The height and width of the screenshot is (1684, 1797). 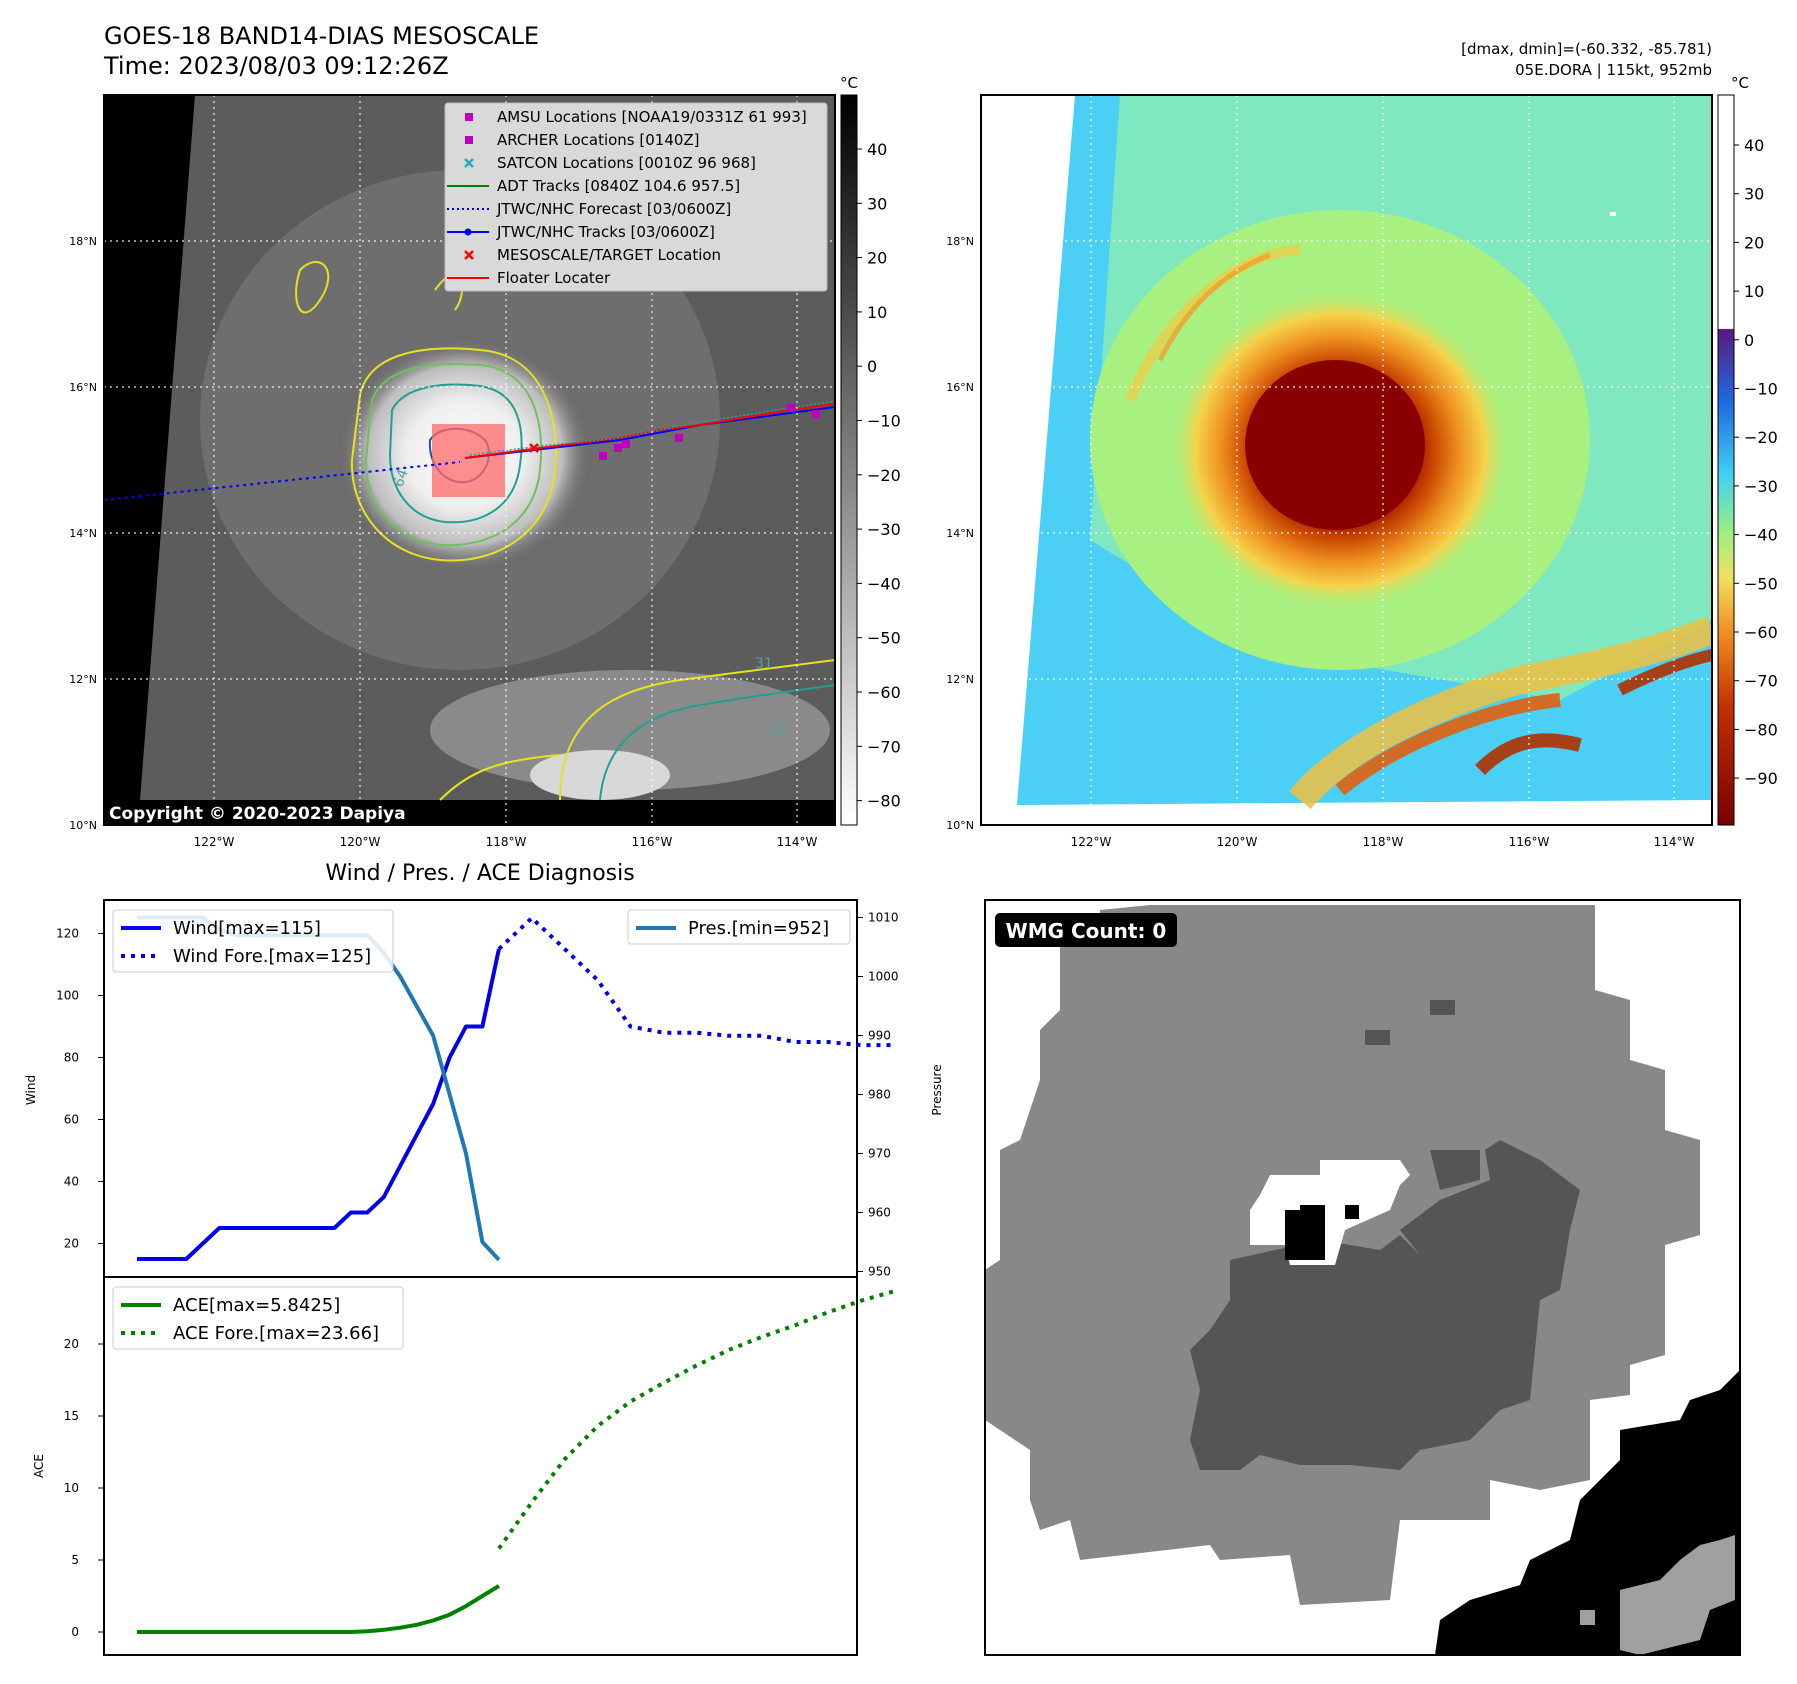 I want to click on wind-tick-label: 80, so click(x=71, y=1058).